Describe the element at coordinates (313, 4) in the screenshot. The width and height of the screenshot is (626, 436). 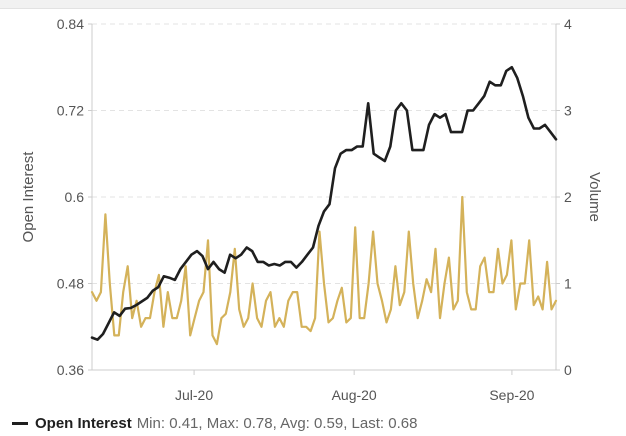
I see `top-toolbar-strip` at that location.